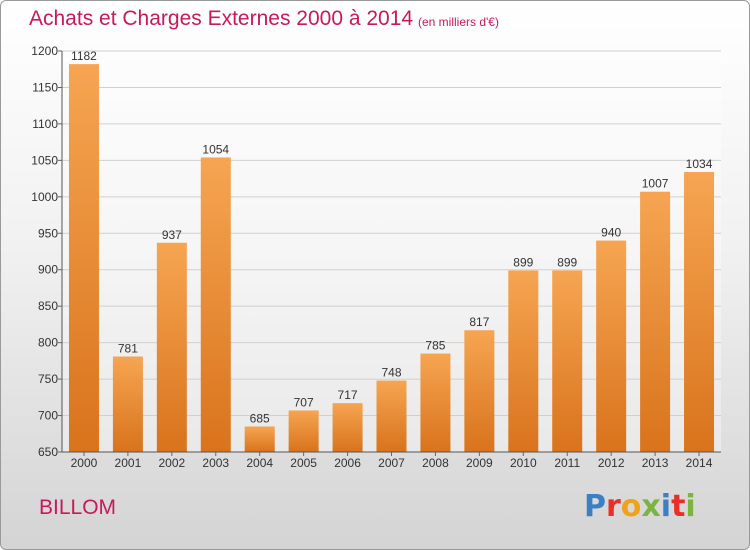 The width and height of the screenshot is (750, 550). What do you see at coordinates (435, 463) in the screenshot?
I see `x-tick-label: 2008` at bounding box center [435, 463].